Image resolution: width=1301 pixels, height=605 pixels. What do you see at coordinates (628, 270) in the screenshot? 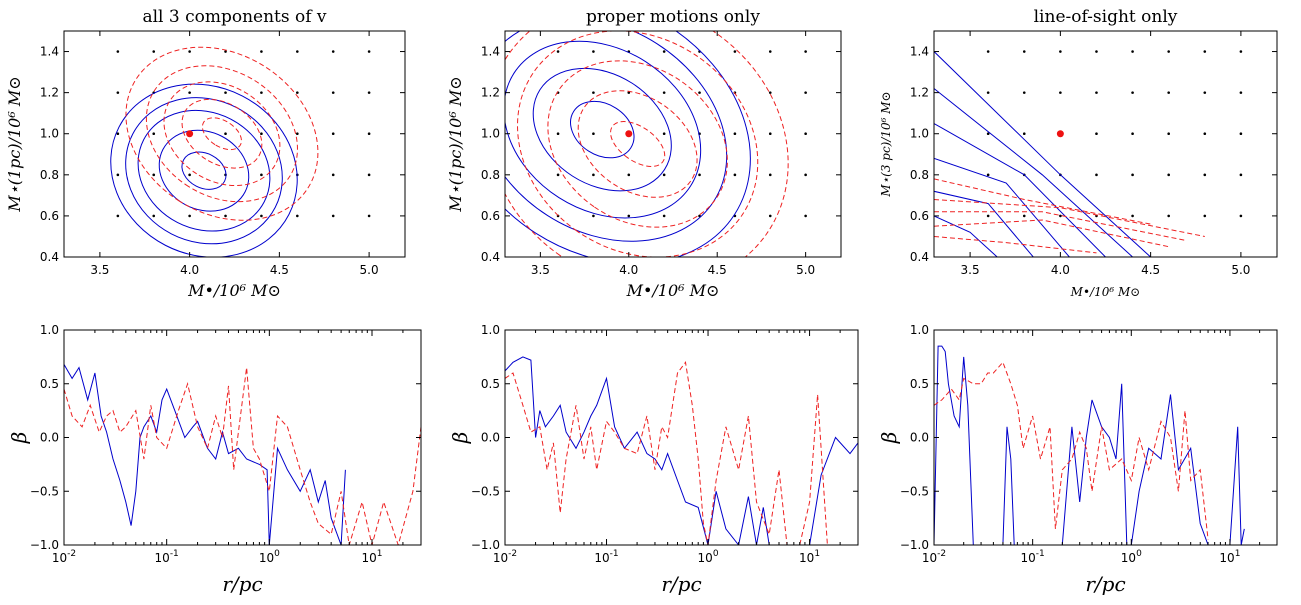
I see `x-tick-label: 4.0` at bounding box center [628, 270].